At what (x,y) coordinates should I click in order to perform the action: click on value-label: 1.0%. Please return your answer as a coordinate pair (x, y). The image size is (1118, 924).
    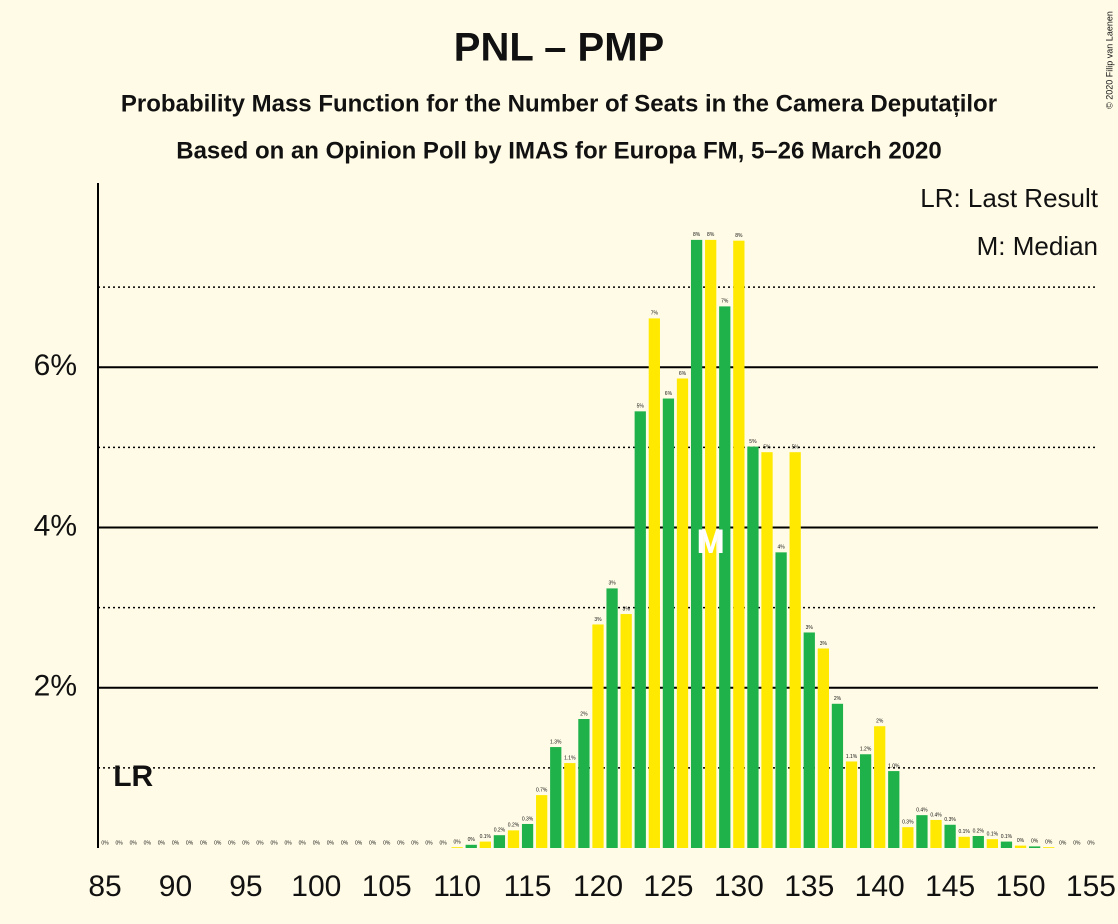
    Looking at the image, I should click on (894, 766).